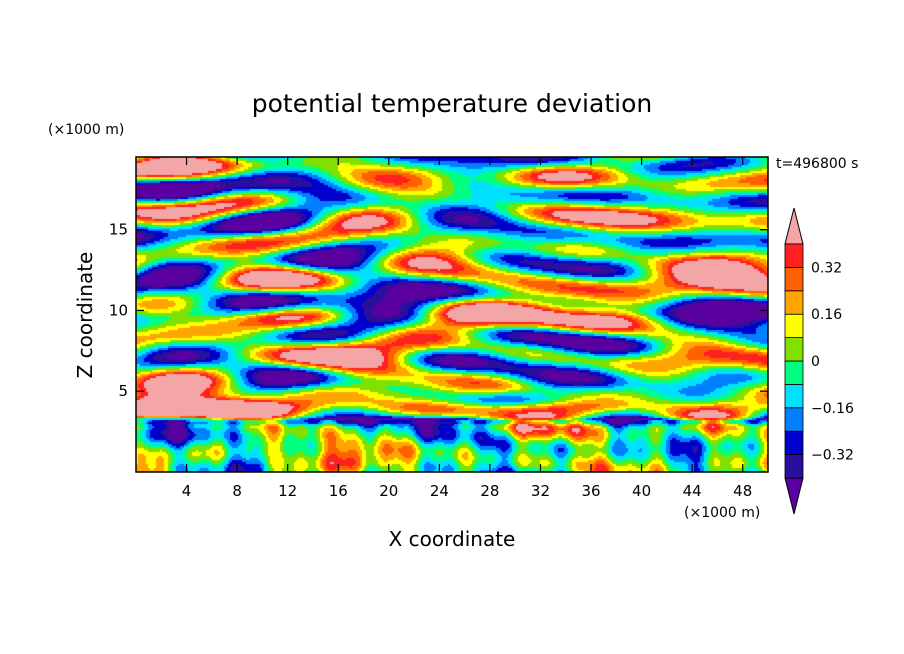 This screenshot has width=904, height=654. What do you see at coordinates (118, 310) in the screenshot?
I see `y-tick-label: 10` at bounding box center [118, 310].